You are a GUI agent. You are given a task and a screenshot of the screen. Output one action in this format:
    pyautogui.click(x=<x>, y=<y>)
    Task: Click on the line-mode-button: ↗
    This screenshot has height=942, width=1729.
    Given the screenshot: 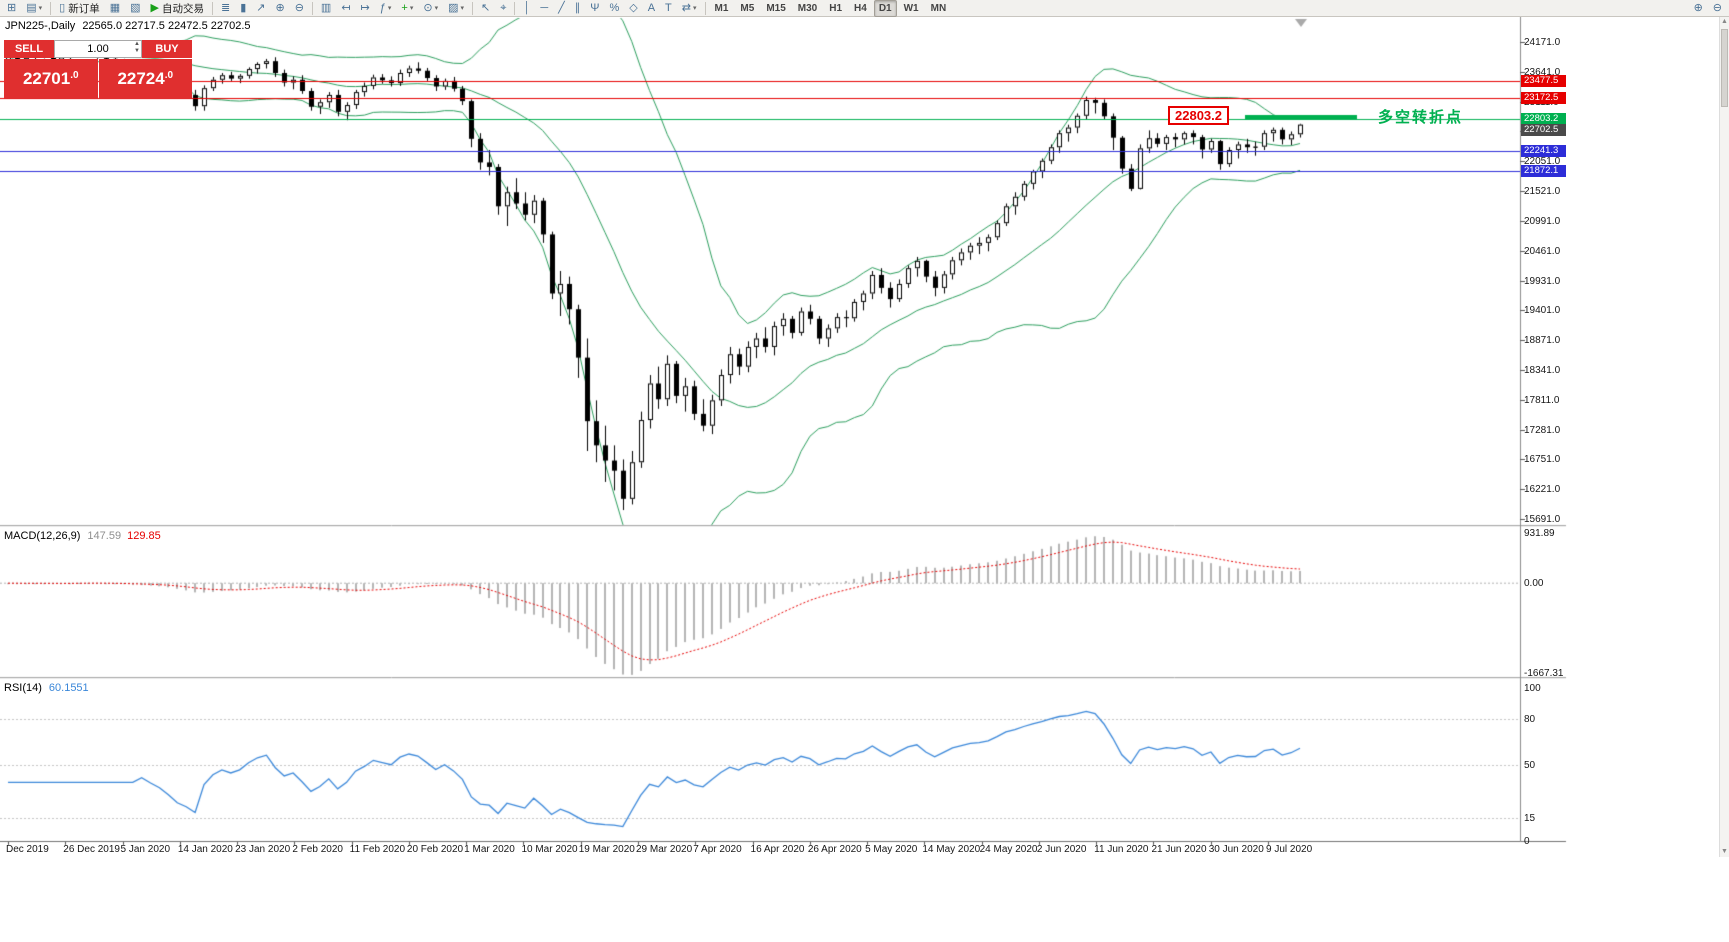 What is the action you would take?
    pyautogui.click(x=260, y=8)
    